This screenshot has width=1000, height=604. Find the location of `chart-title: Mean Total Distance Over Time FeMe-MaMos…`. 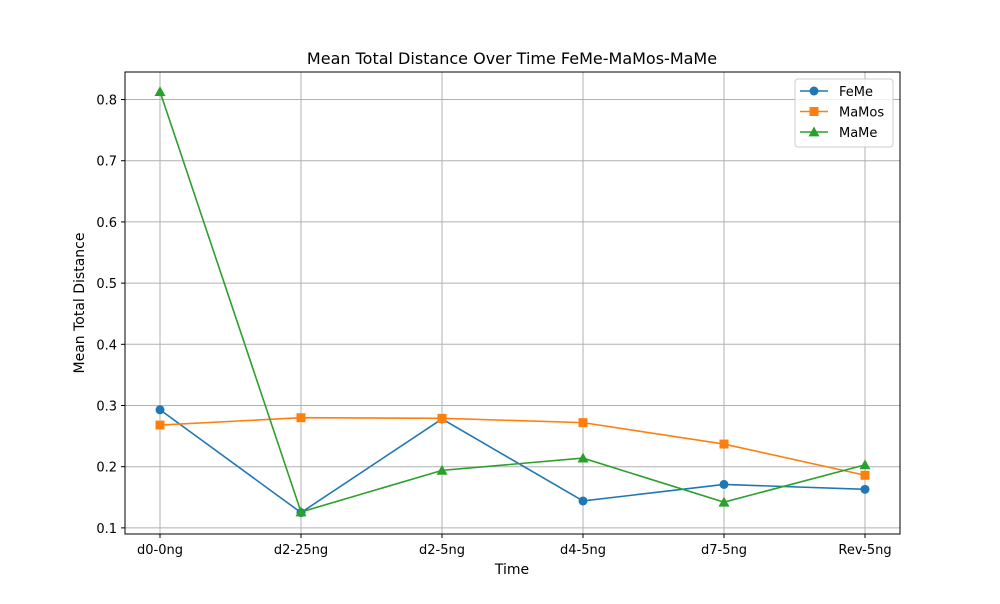

chart-title: Mean Total Distance Over Time FeMe-MaMos… is located at coordinates (512, 58).